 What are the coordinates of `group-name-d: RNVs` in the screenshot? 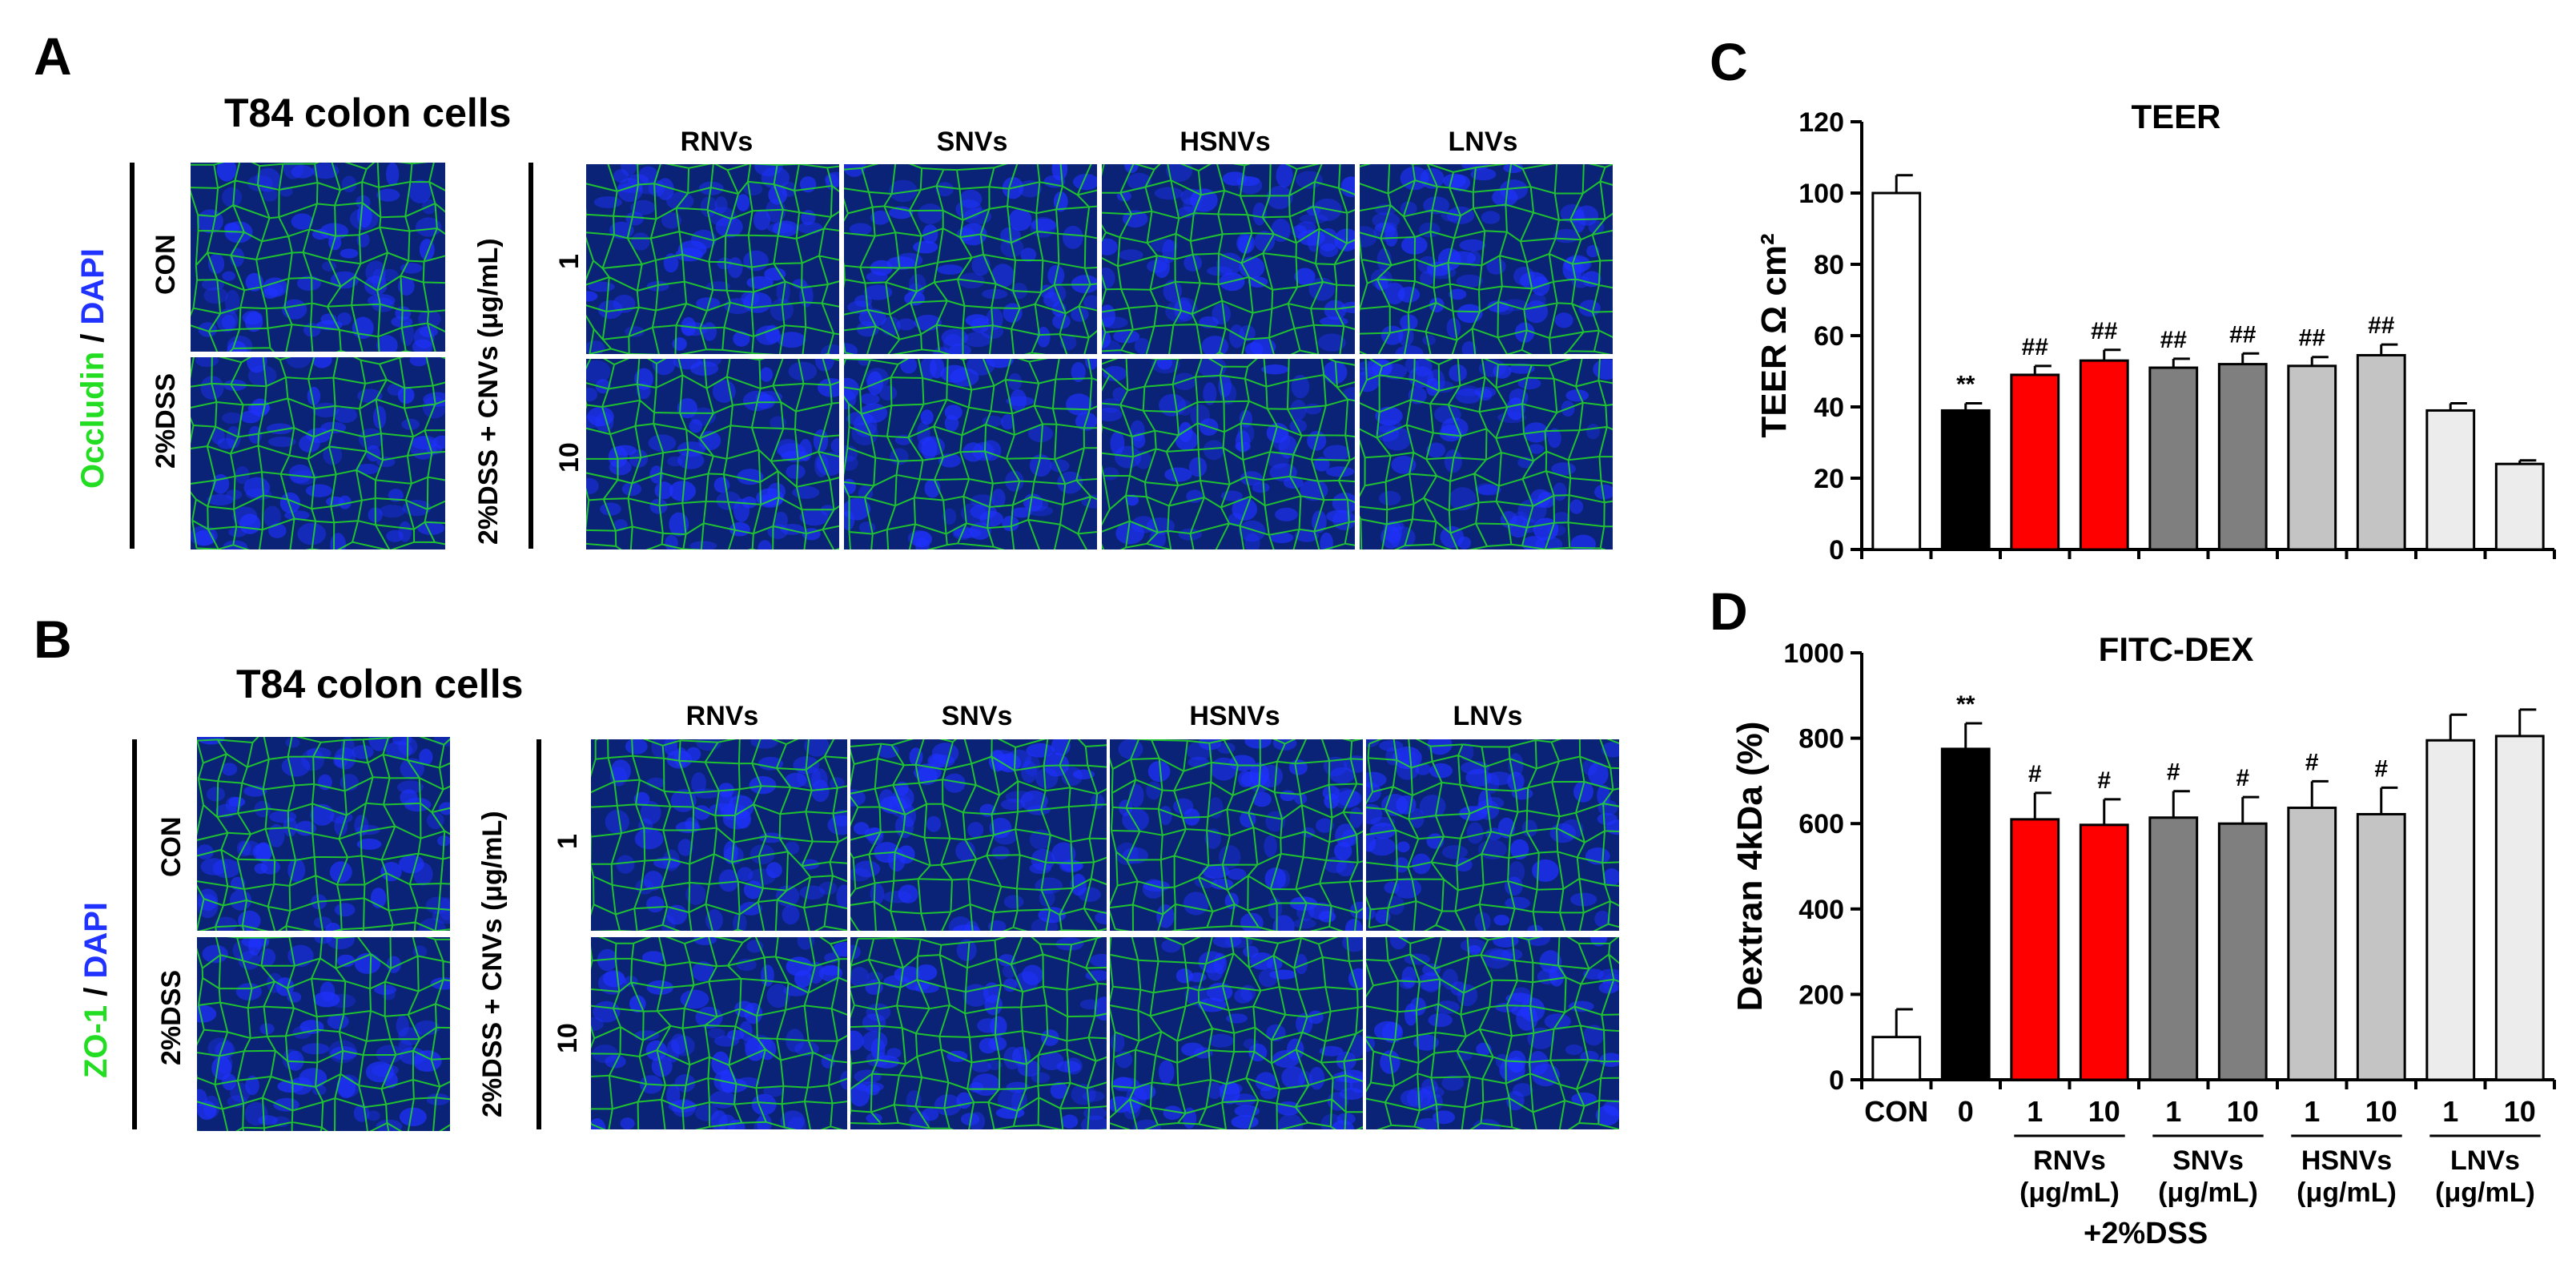 It's located at (2069, 1160).